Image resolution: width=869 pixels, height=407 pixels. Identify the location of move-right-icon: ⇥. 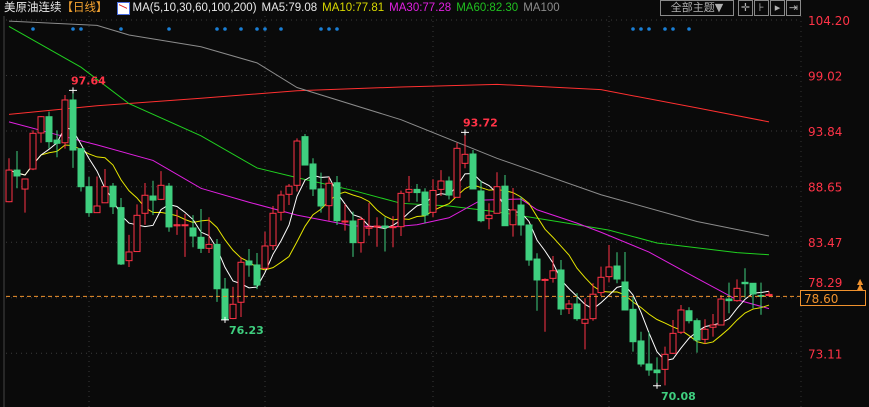
(793, 7).